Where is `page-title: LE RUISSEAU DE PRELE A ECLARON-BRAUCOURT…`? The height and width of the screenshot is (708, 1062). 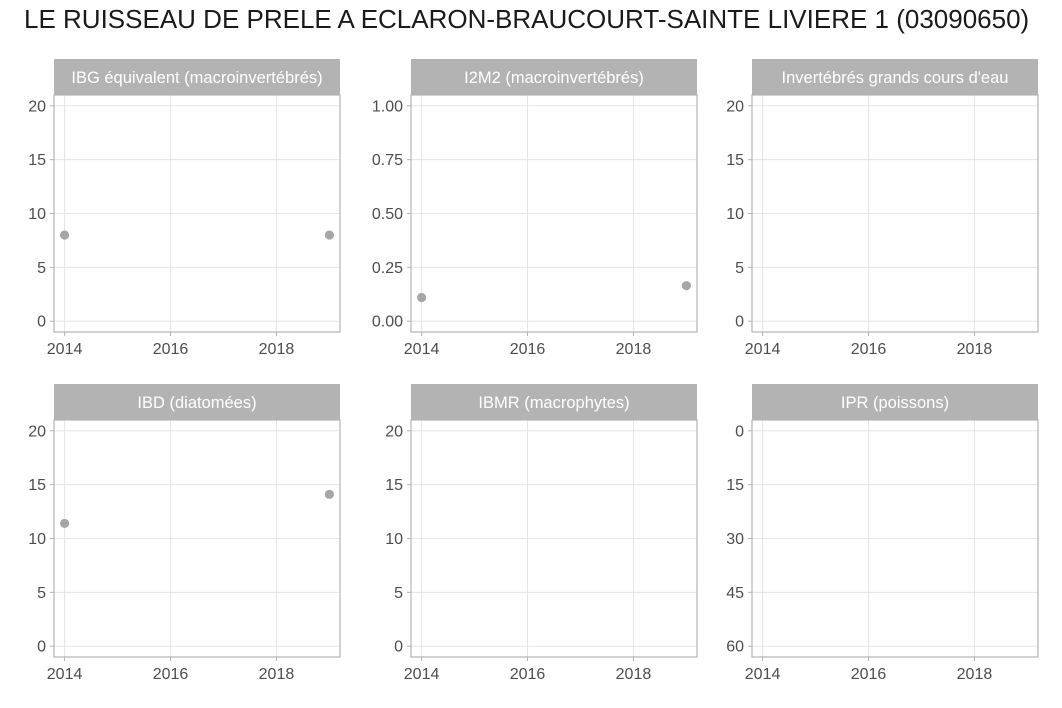
page-title: LE RUISSEAU DE PRELE A ECLARON-BRAUCOURT… is located at coordinates (527, 19).